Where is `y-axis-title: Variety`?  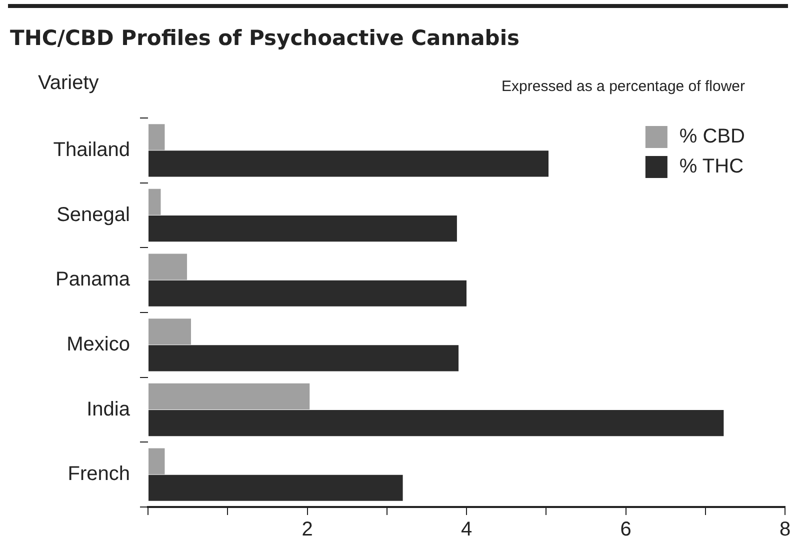
y-axis-title: Variety is located at coordinates (68, 83).